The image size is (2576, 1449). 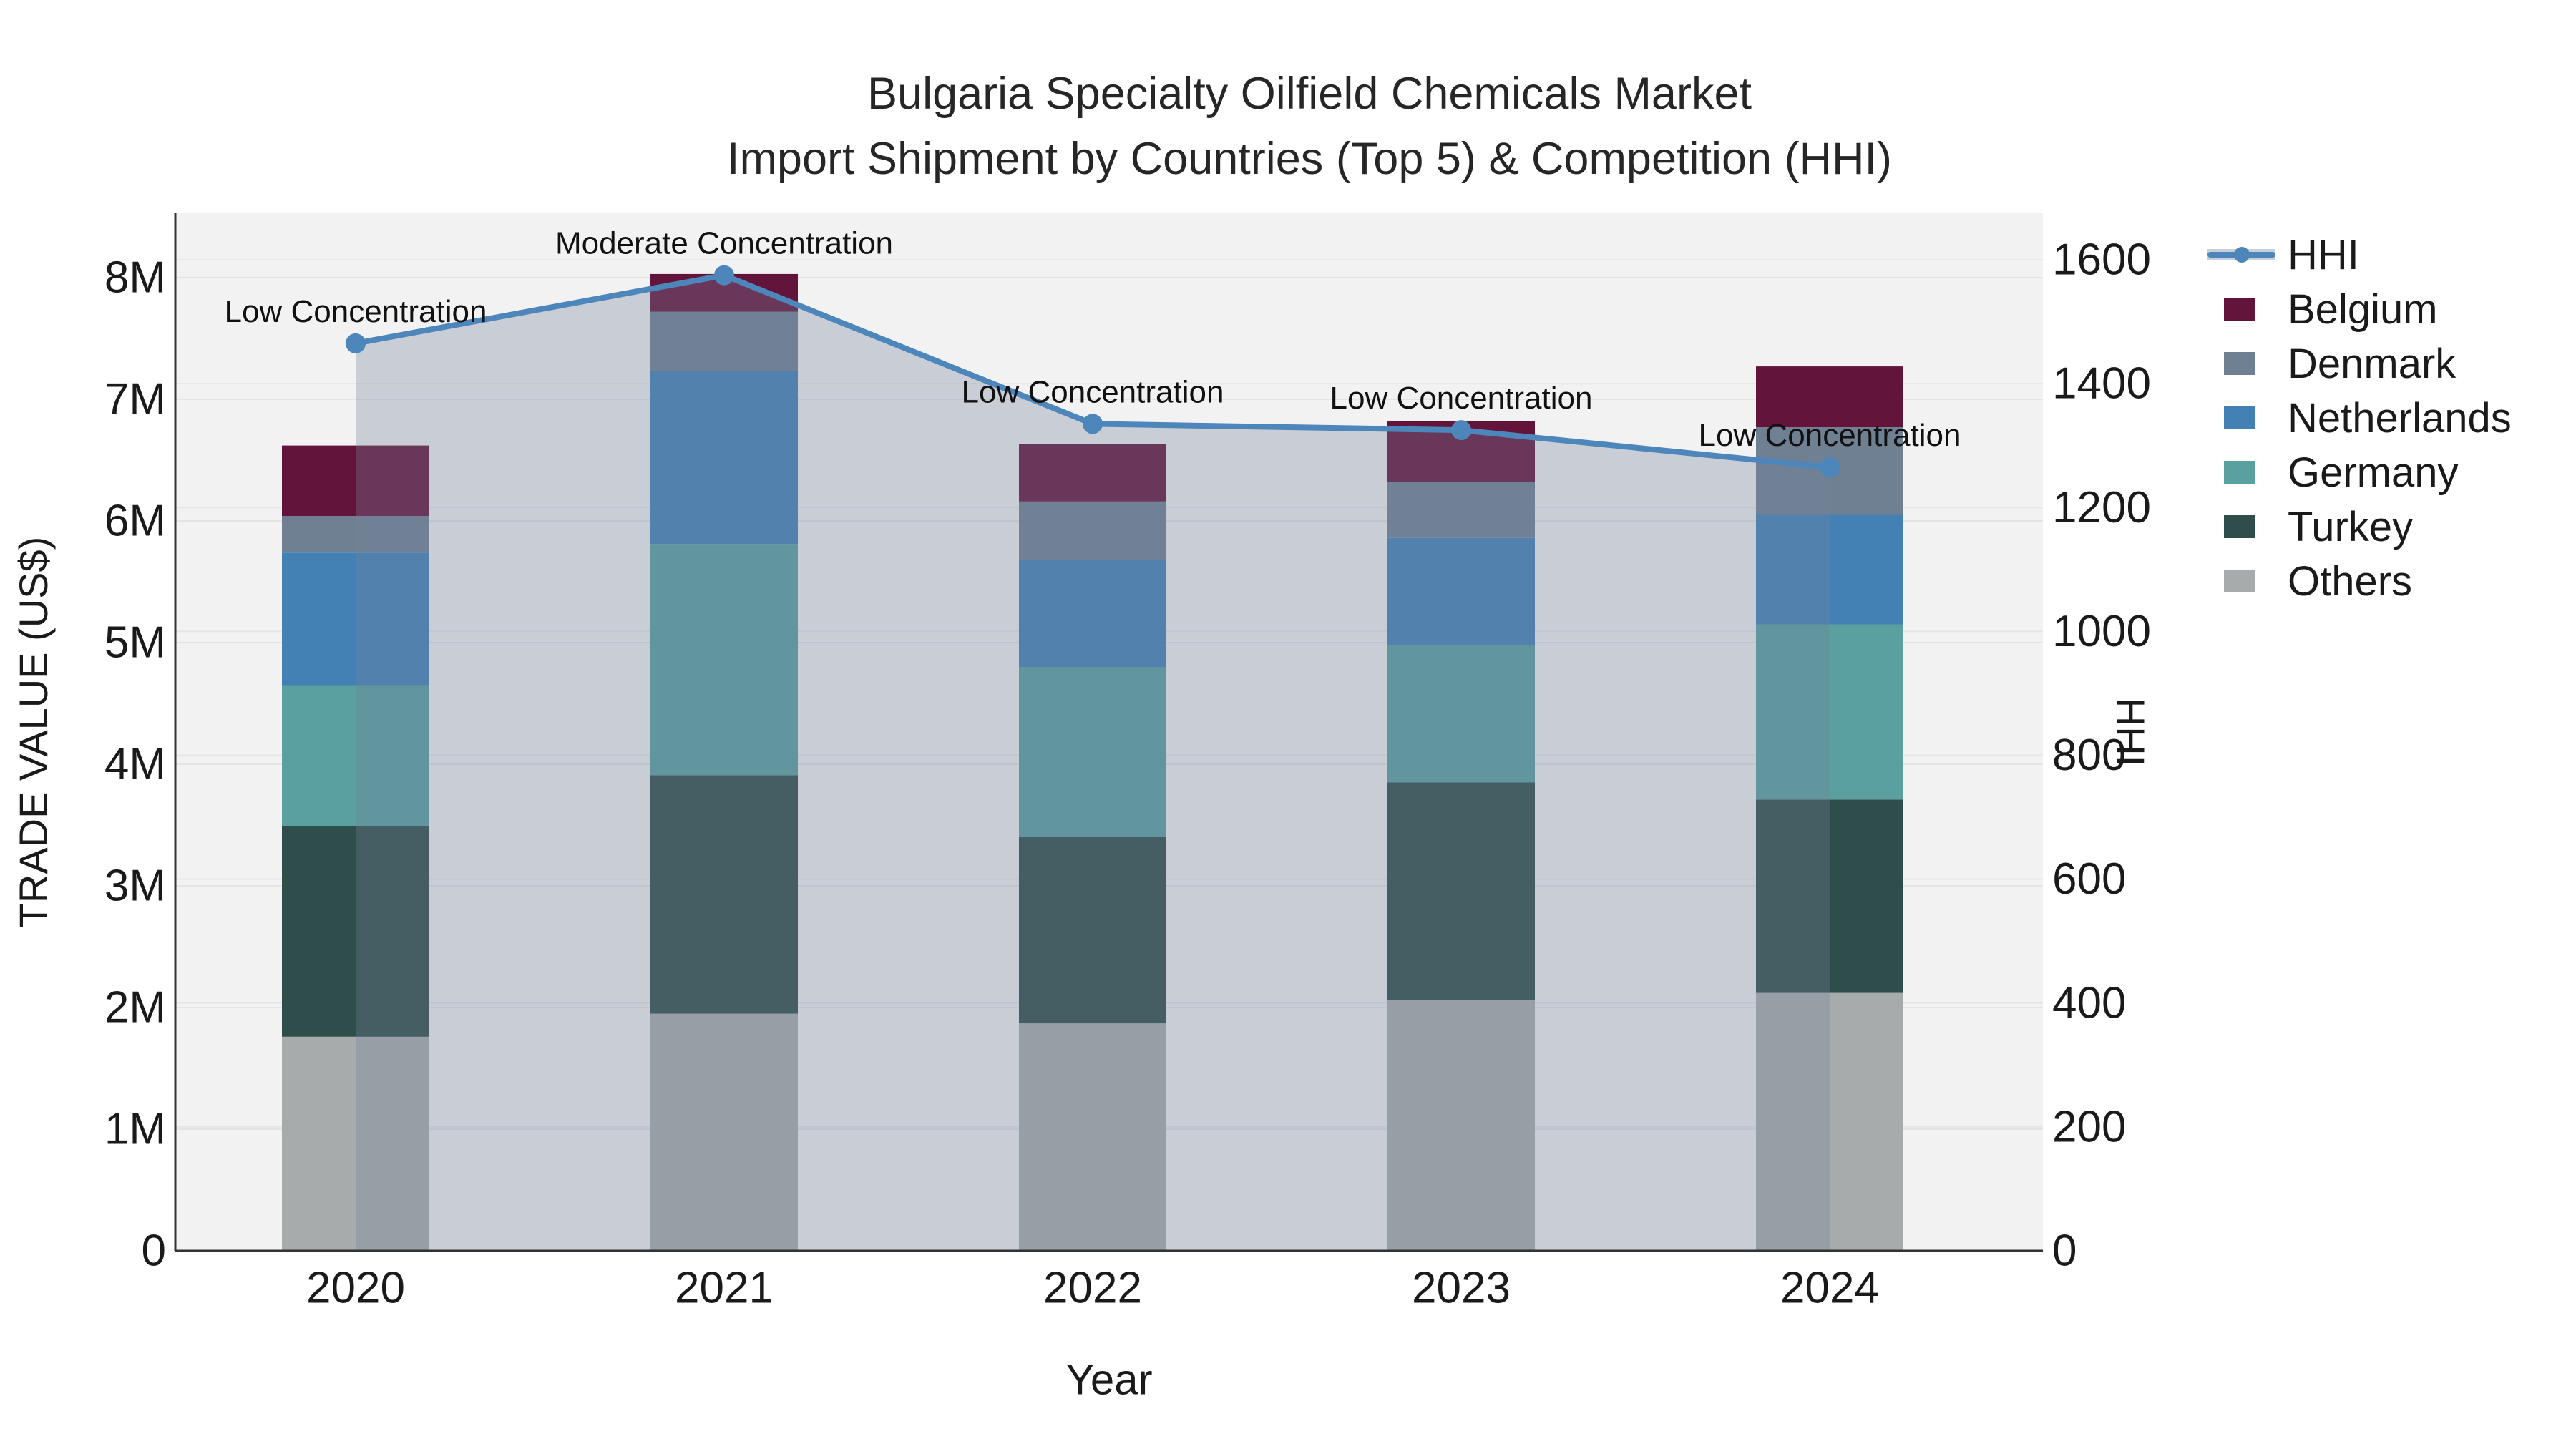 What do you see at coordinates (2359, 255) in the screenshot?
I see `legend-item-hhi: HHI` at bounding box center [2359, 255].